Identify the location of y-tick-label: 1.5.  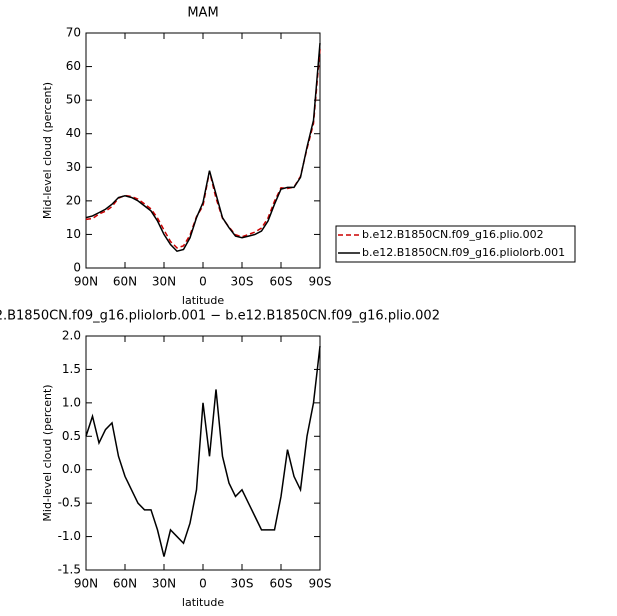
(71, 369).